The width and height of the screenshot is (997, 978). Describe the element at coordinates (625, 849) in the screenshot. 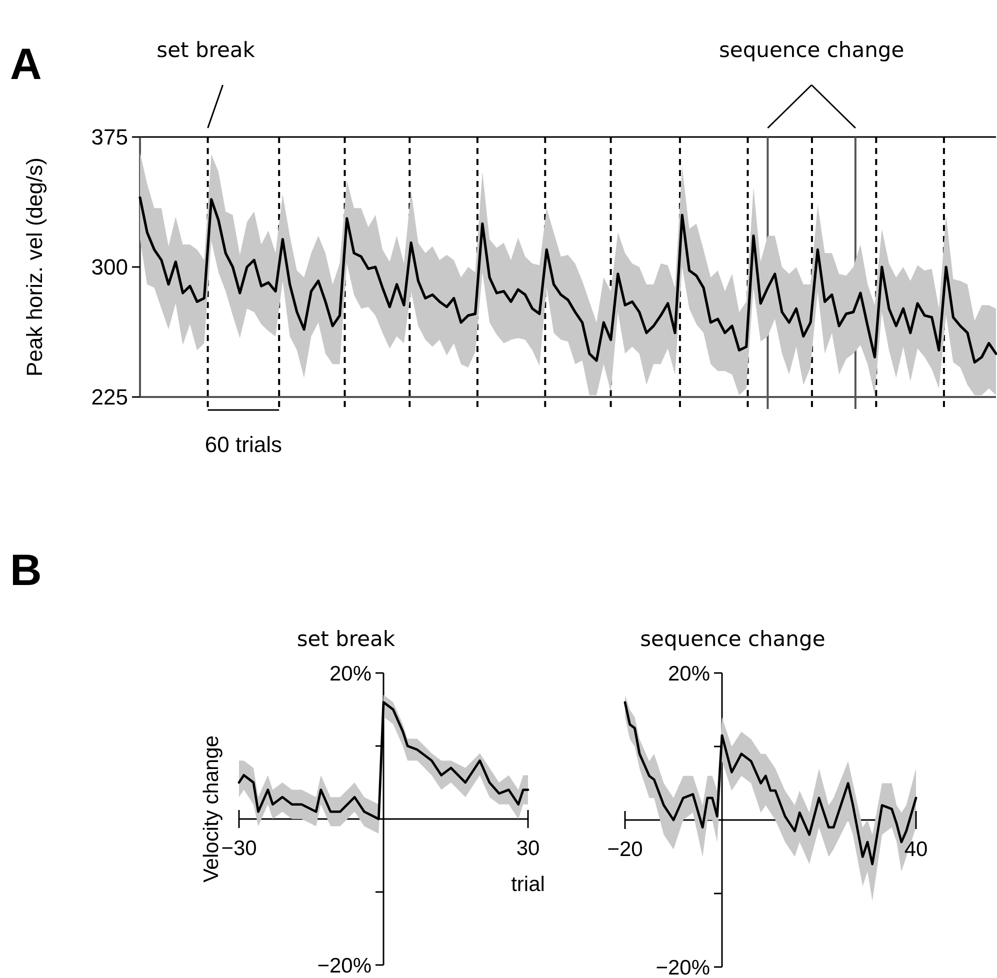

I see `x-tick-label: −20` at that location.